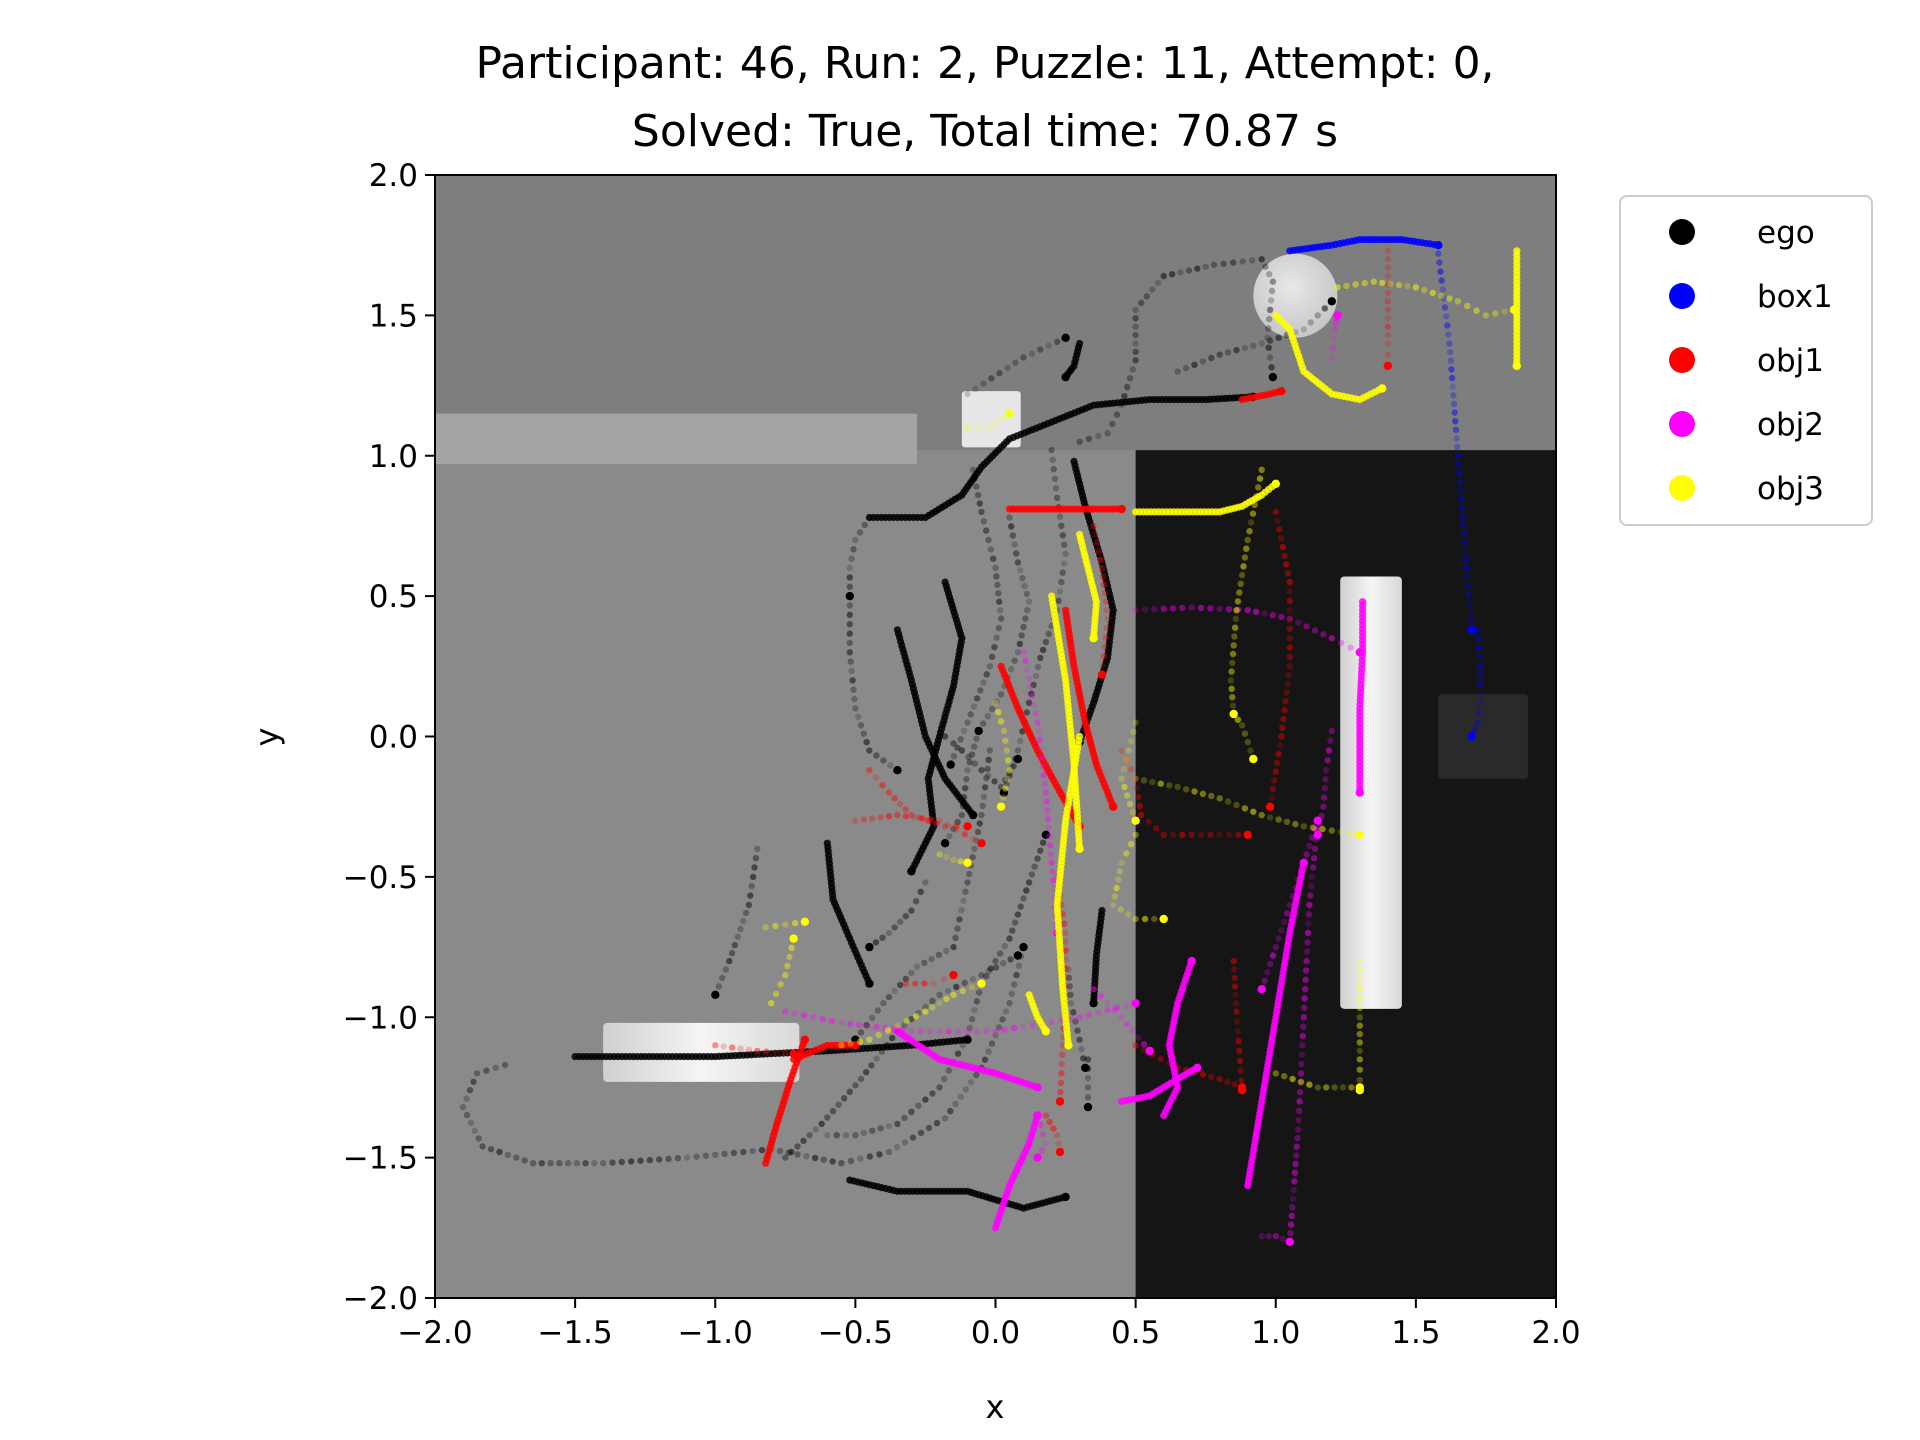 The image size is (1920, 1440). Describe the element at coordinates (1682, 296) in the screenshot. I see `legend-marker-box1` at that location.